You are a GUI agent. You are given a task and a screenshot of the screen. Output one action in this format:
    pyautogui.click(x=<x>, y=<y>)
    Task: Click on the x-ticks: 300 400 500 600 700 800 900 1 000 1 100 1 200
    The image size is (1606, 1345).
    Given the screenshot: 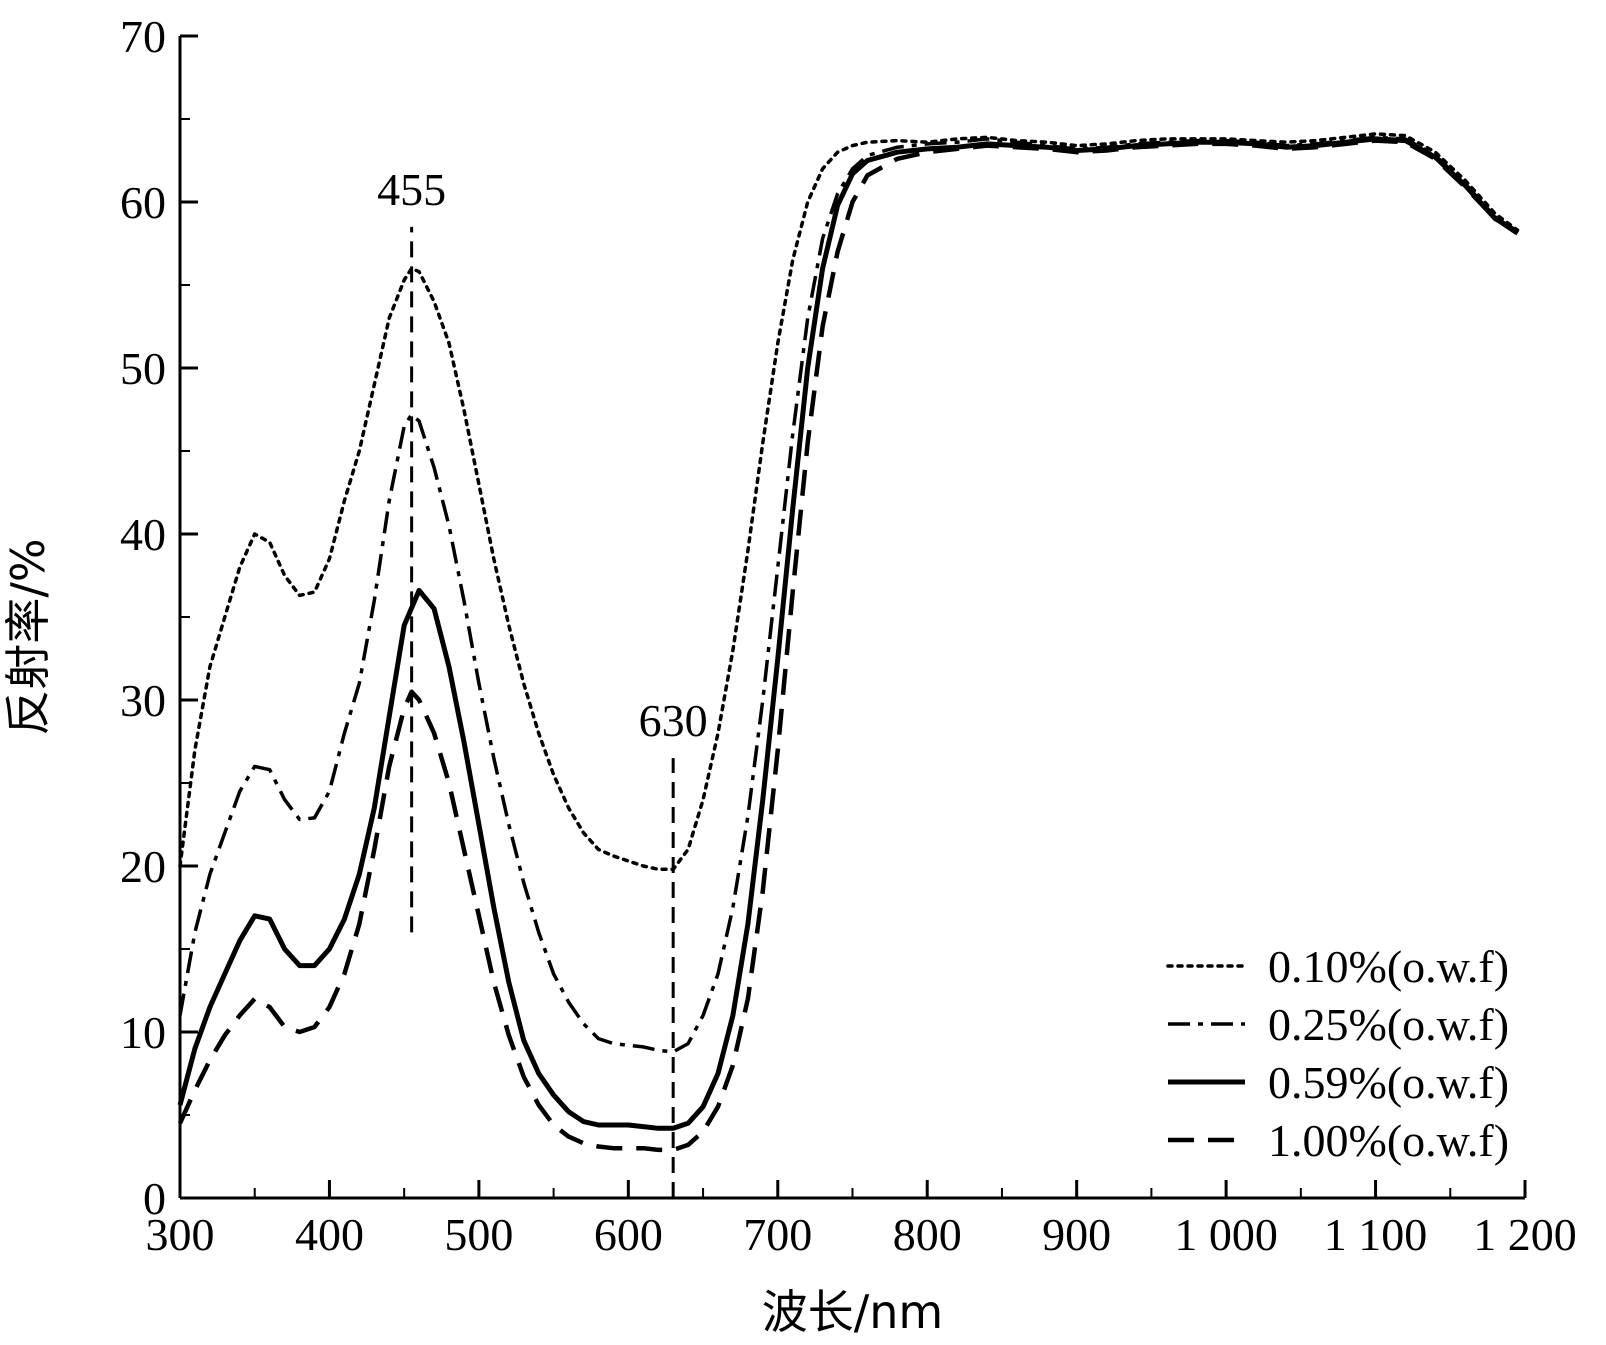 What is the action you would take?
    pyautogui.click(x=861, y=1220)
    